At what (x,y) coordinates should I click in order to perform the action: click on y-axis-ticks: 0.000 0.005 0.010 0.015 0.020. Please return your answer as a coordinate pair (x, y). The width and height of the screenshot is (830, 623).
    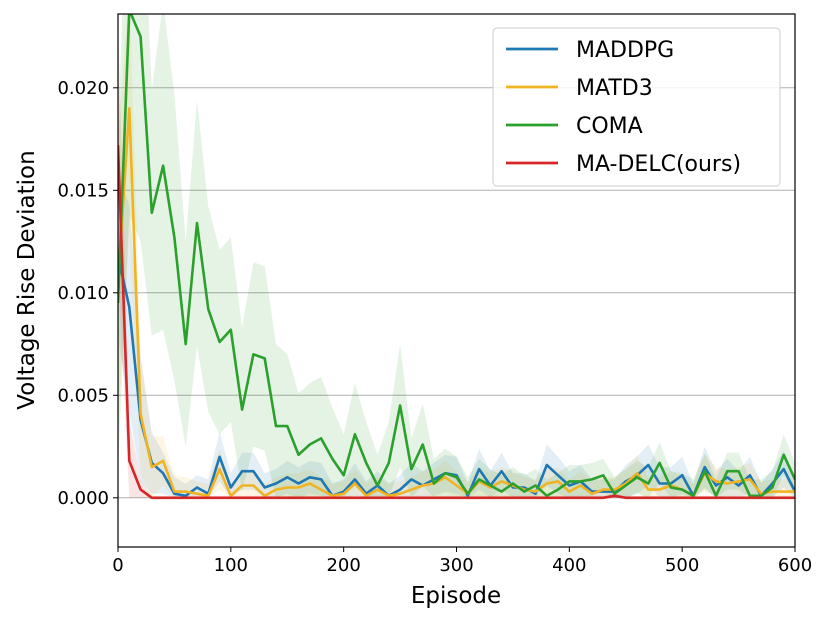
    Looking at the image, I should click on (87, 293).